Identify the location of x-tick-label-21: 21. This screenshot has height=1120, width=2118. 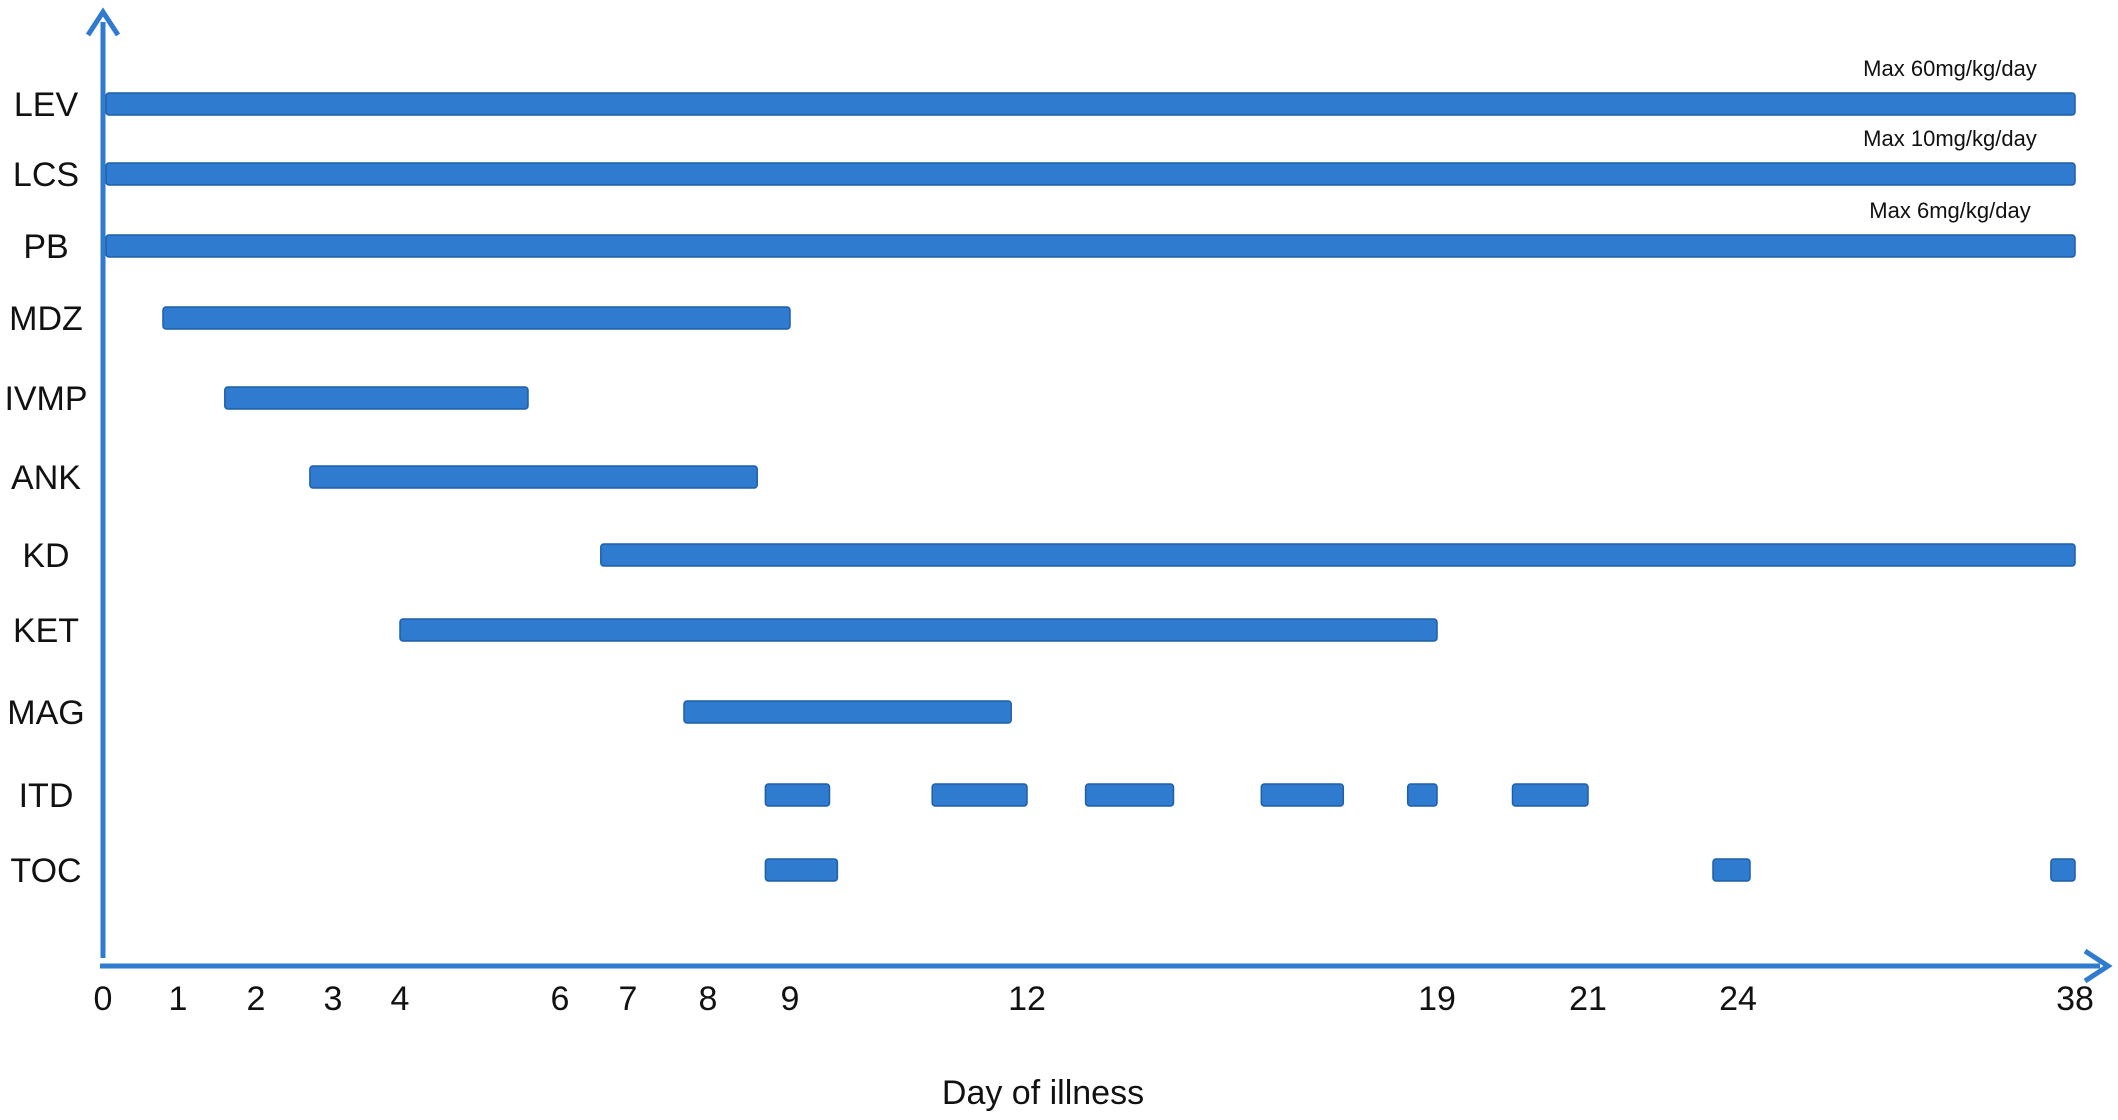
(1588, 999).